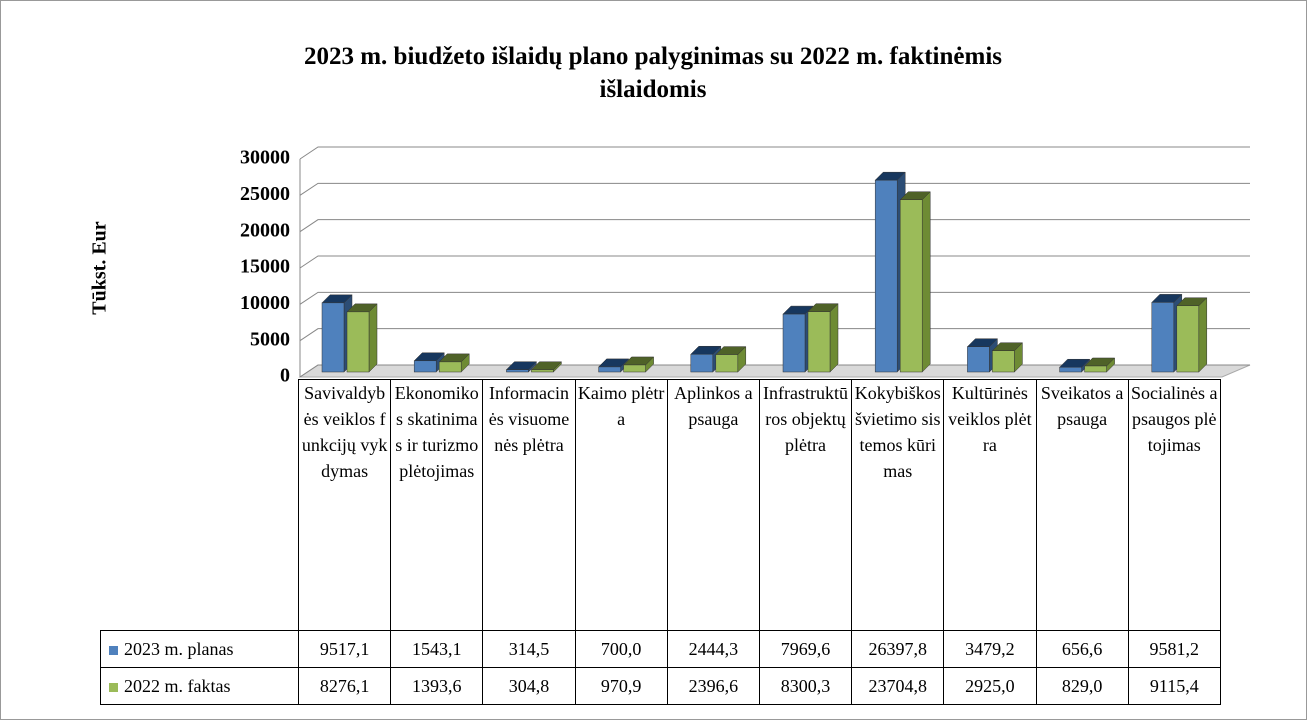  Describe the element at coordinates (100, 267) in the screenshot. I see `y-axis-label: Tūkst. Eur` at that location.